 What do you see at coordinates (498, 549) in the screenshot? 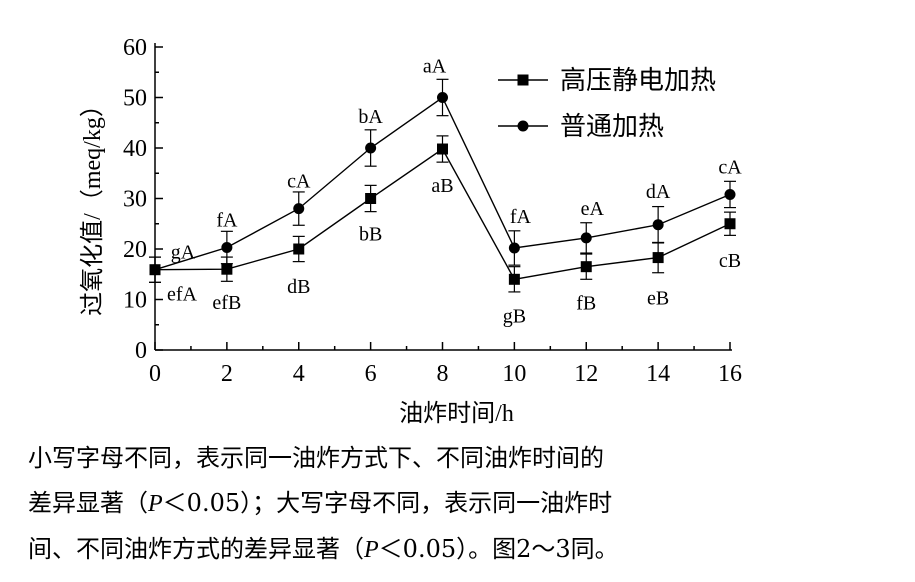
I see `caption-text: ＜0.05）。图2～3同。` at bounding box center [498, 549].